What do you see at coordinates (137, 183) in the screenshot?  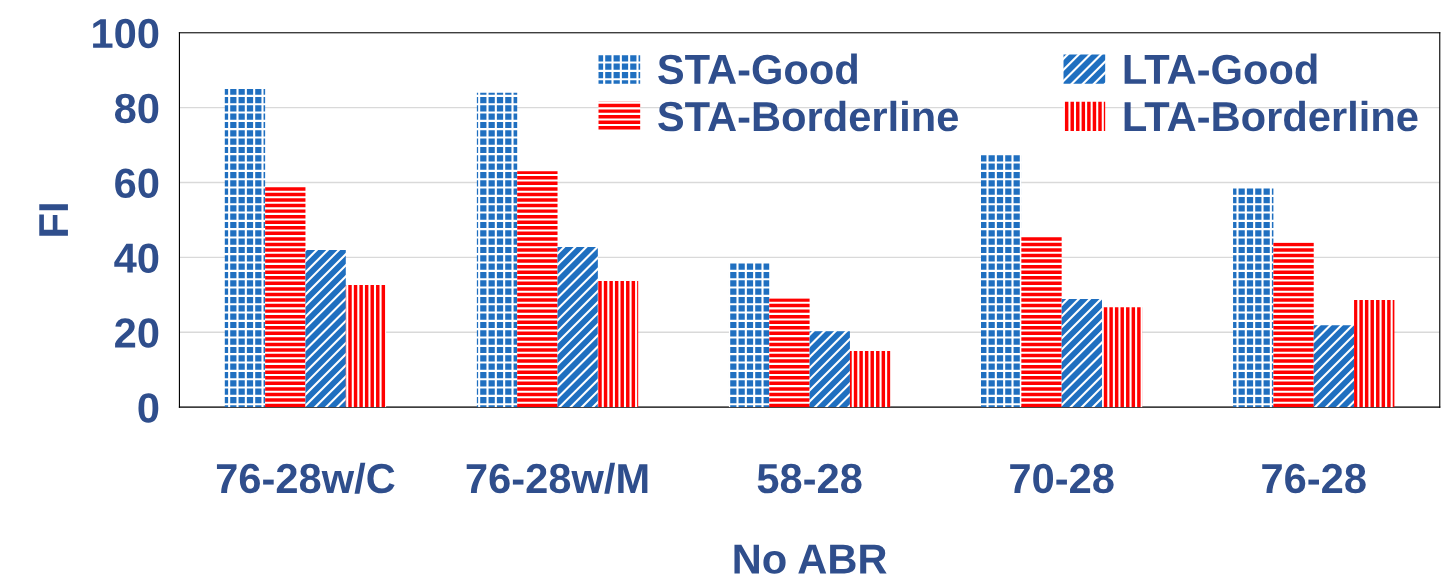 I see `y-tick-label: 60` at bounding box center [137, 183].